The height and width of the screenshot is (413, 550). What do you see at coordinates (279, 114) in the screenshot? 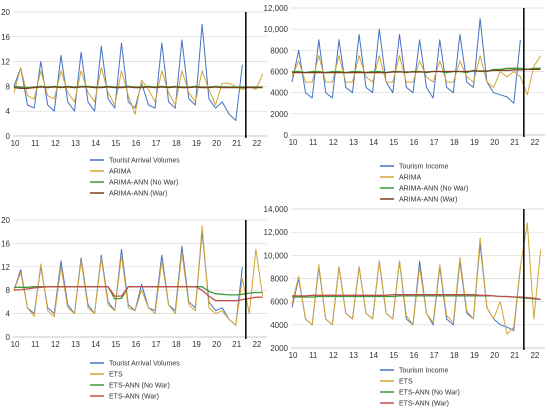
I see `y-tick-label: 2000` at bounding box center [279, 114].